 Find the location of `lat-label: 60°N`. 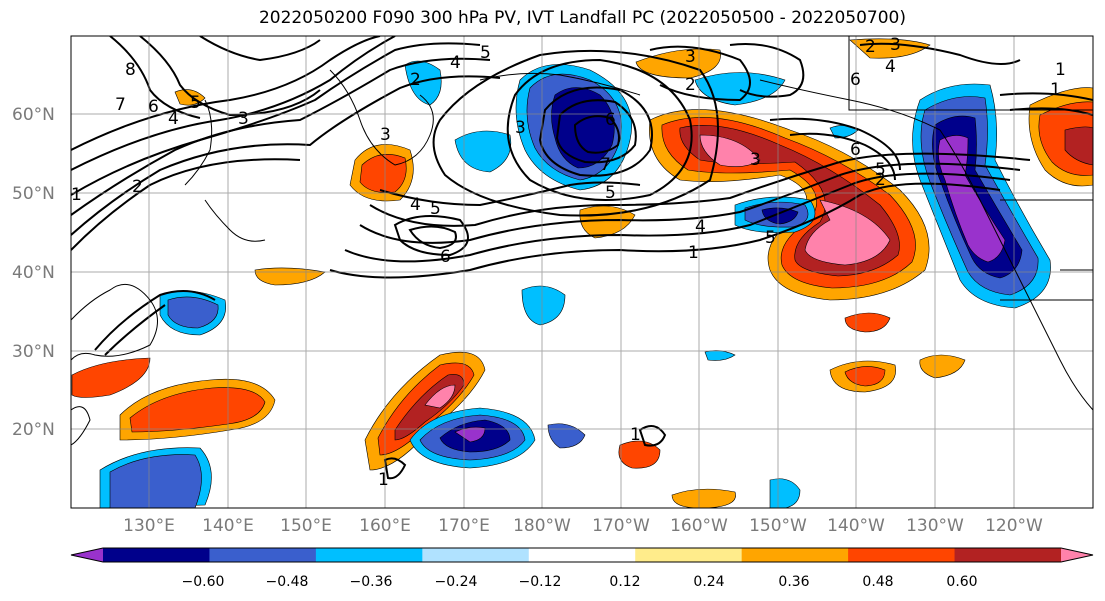

lat-label: 60°N is located at coordinates (33, 115).